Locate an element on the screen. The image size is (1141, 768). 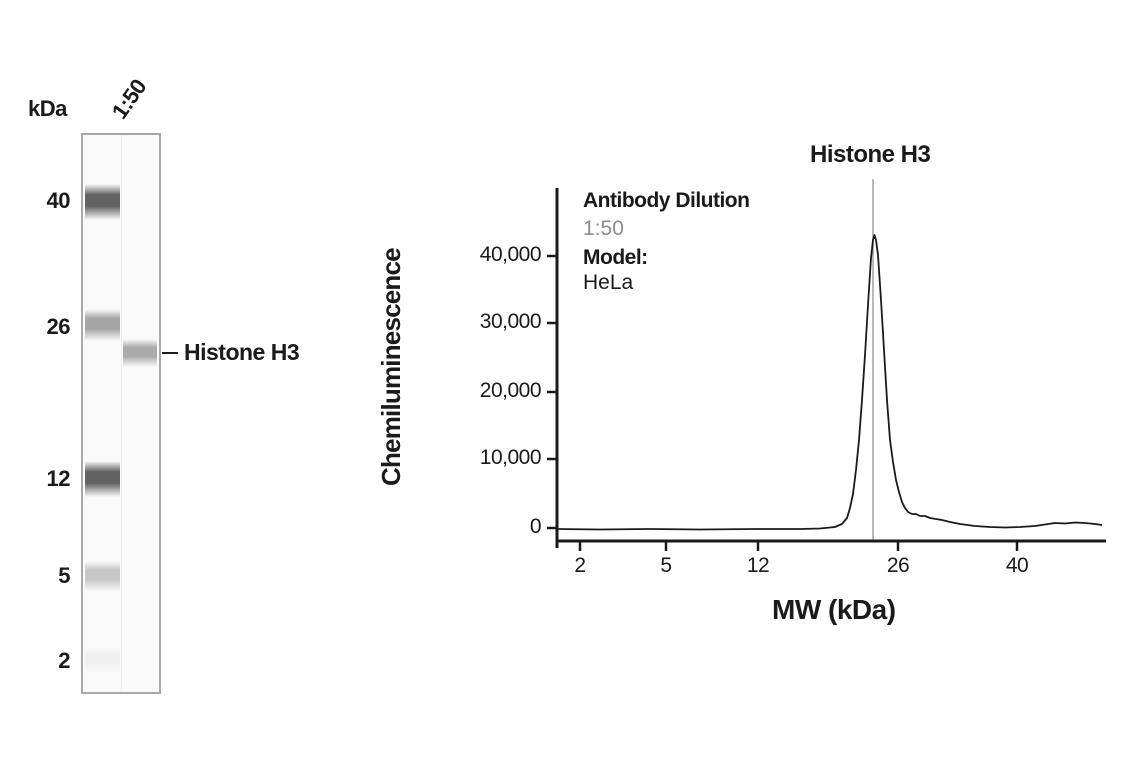
y-tick-label: 0 is located at coordinates (535, 526).